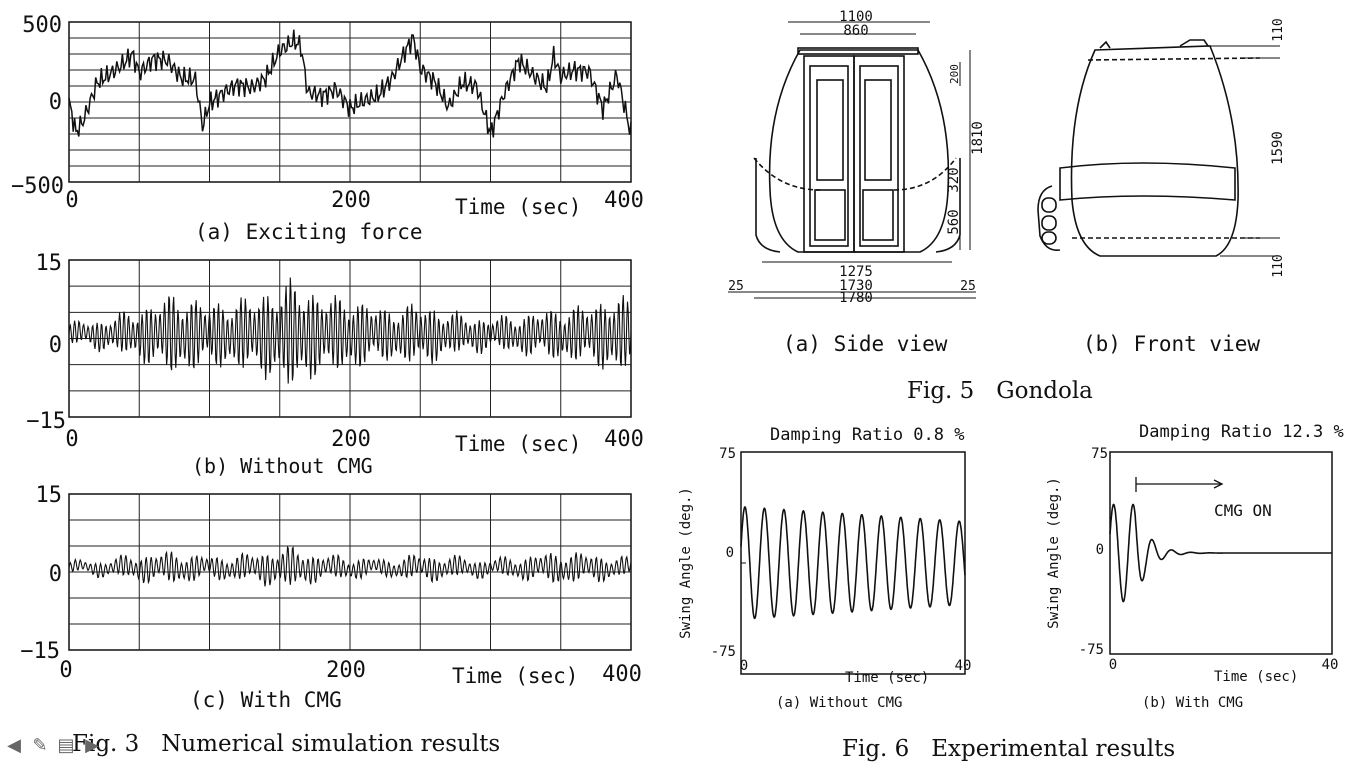  I want to click on panel-b-xtick-400: 400, so click(624, 439).